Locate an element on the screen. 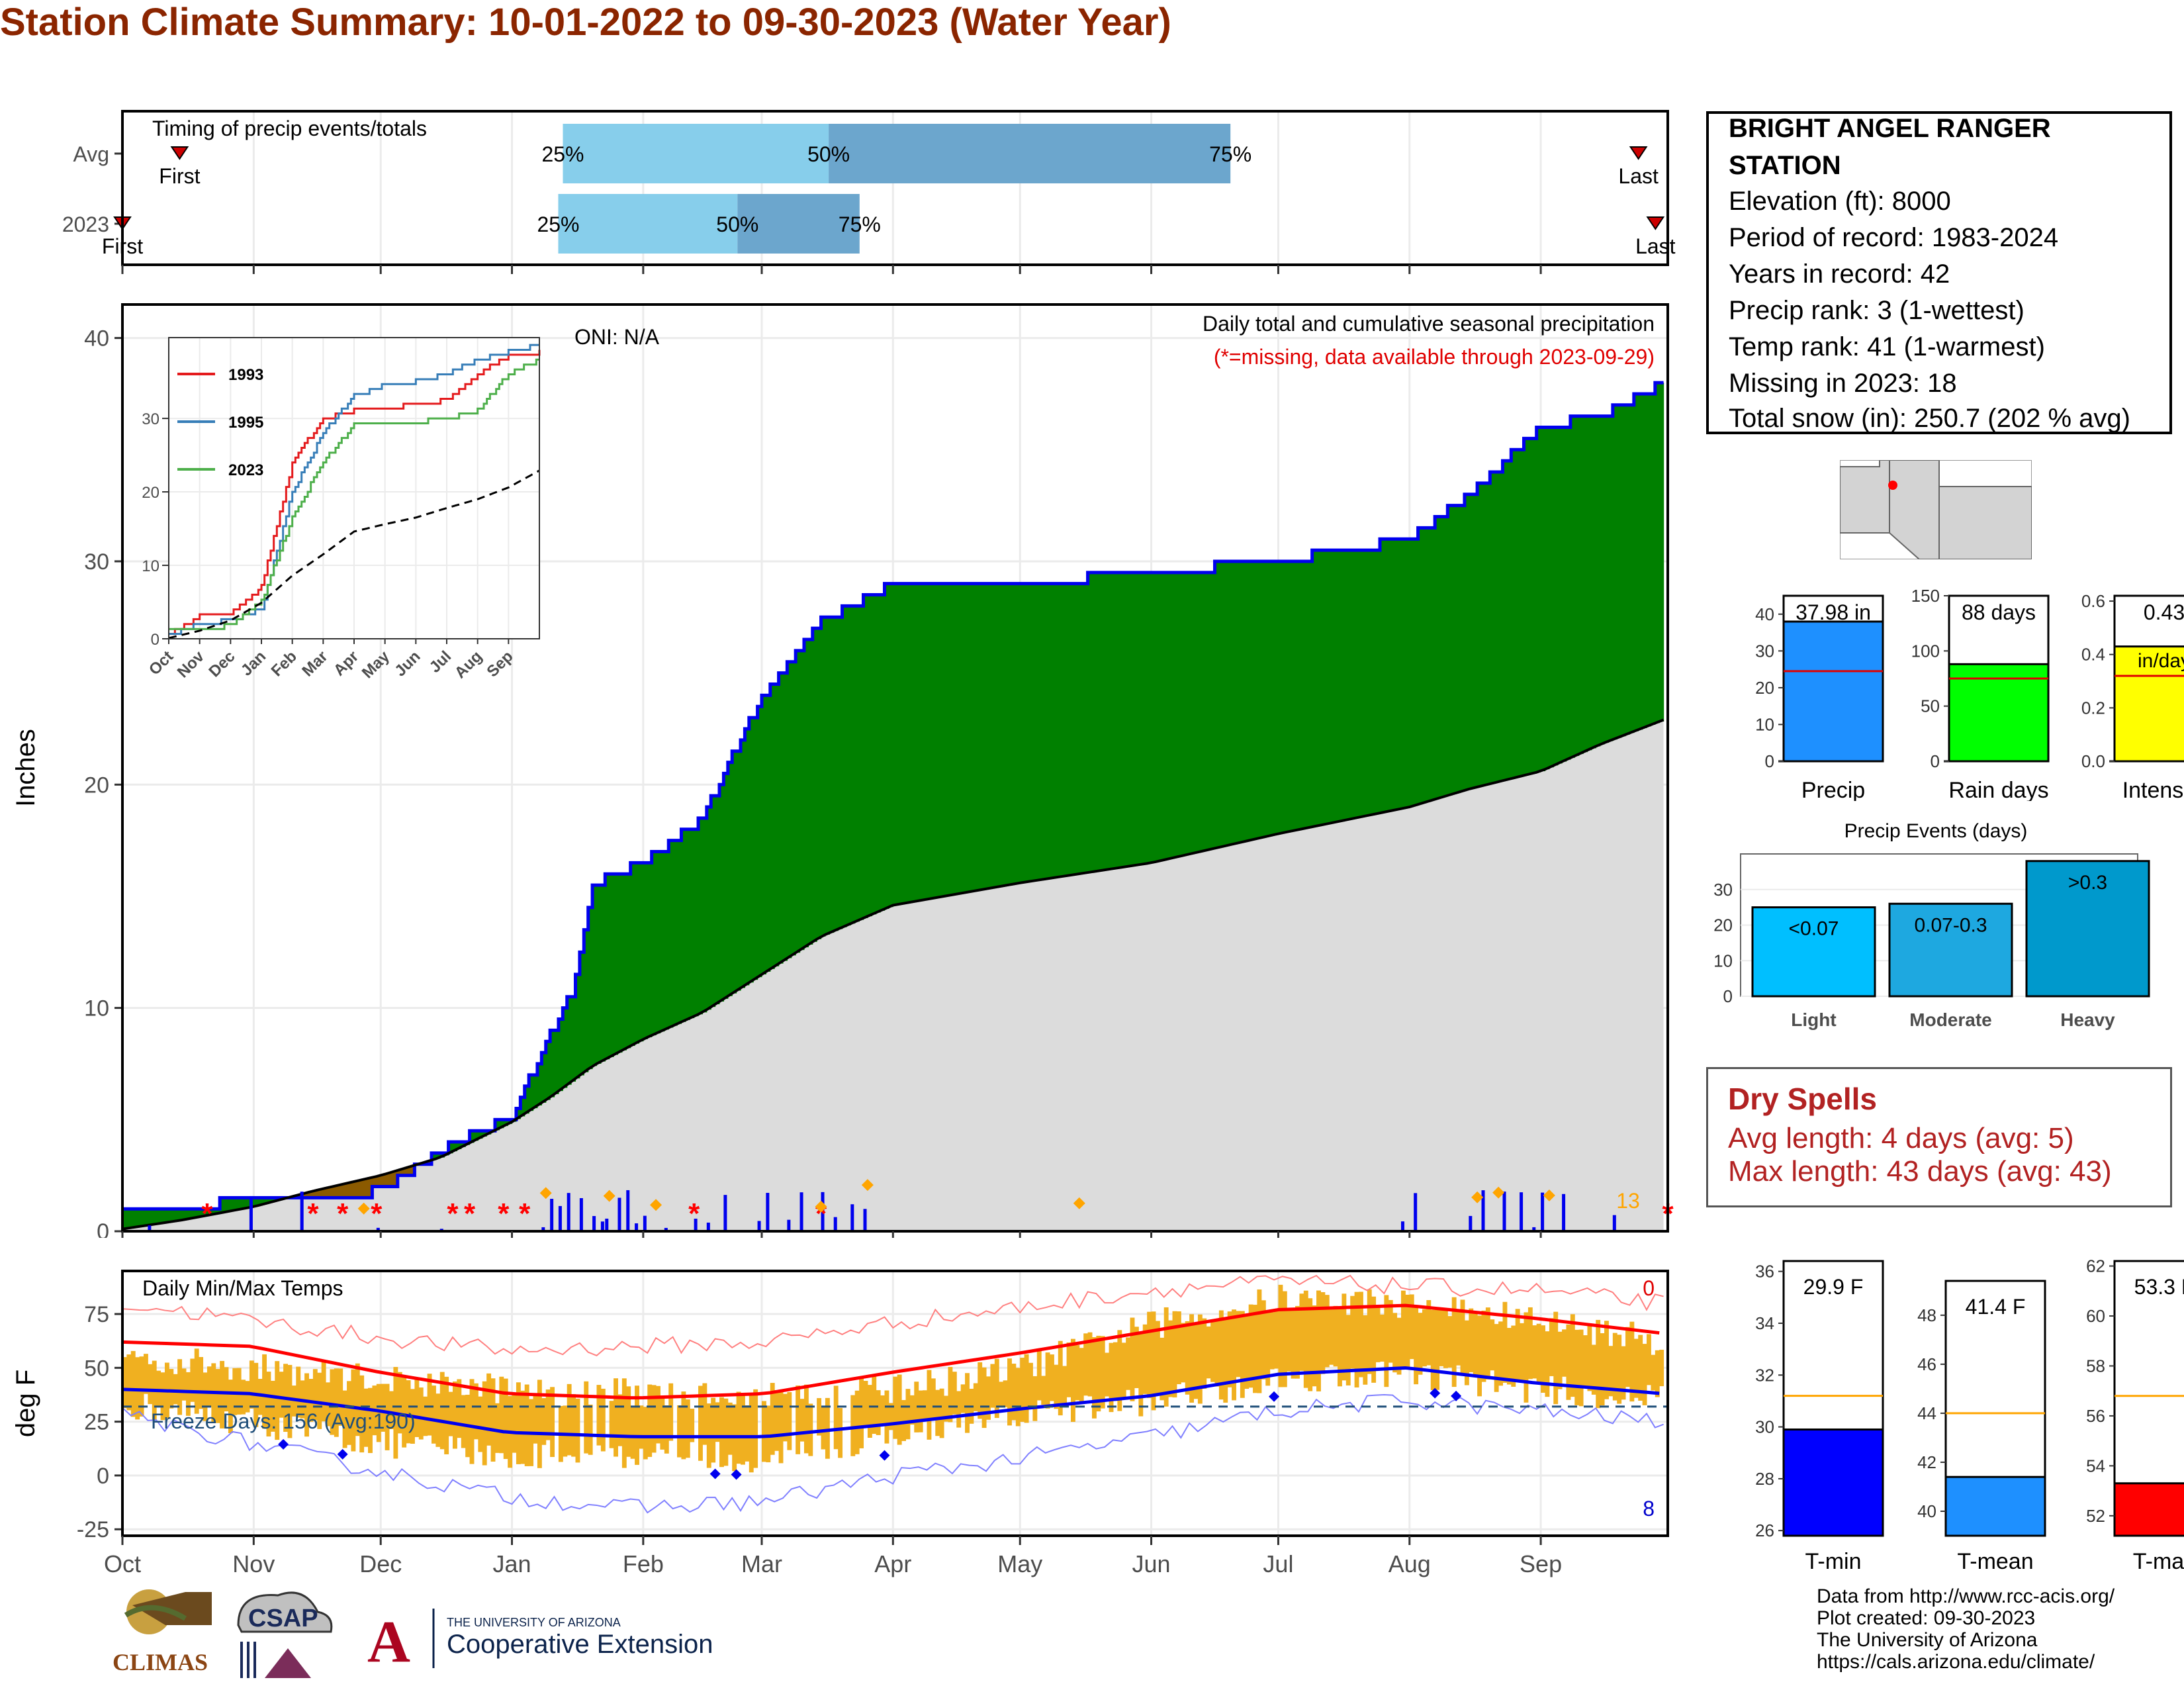  locator-map is located at coordinates (1936, 509).